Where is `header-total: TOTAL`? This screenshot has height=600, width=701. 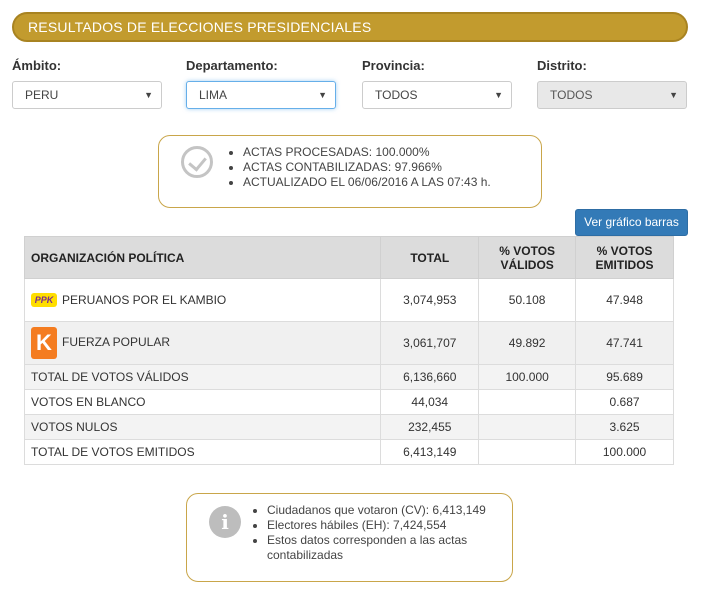
header-total: TOTAL is located at coordinates (430, 257).